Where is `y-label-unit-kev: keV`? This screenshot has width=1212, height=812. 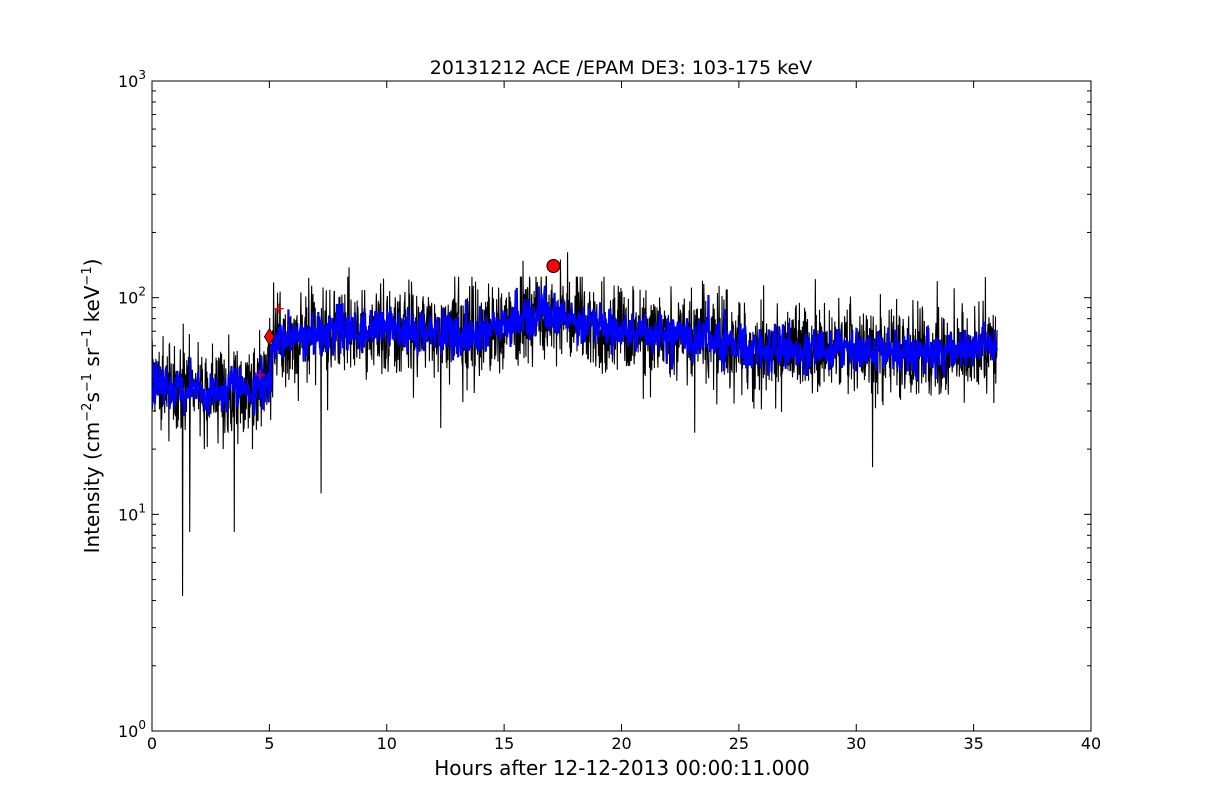 y-label-unit-kev: keV is located at coordinates (92, 307).